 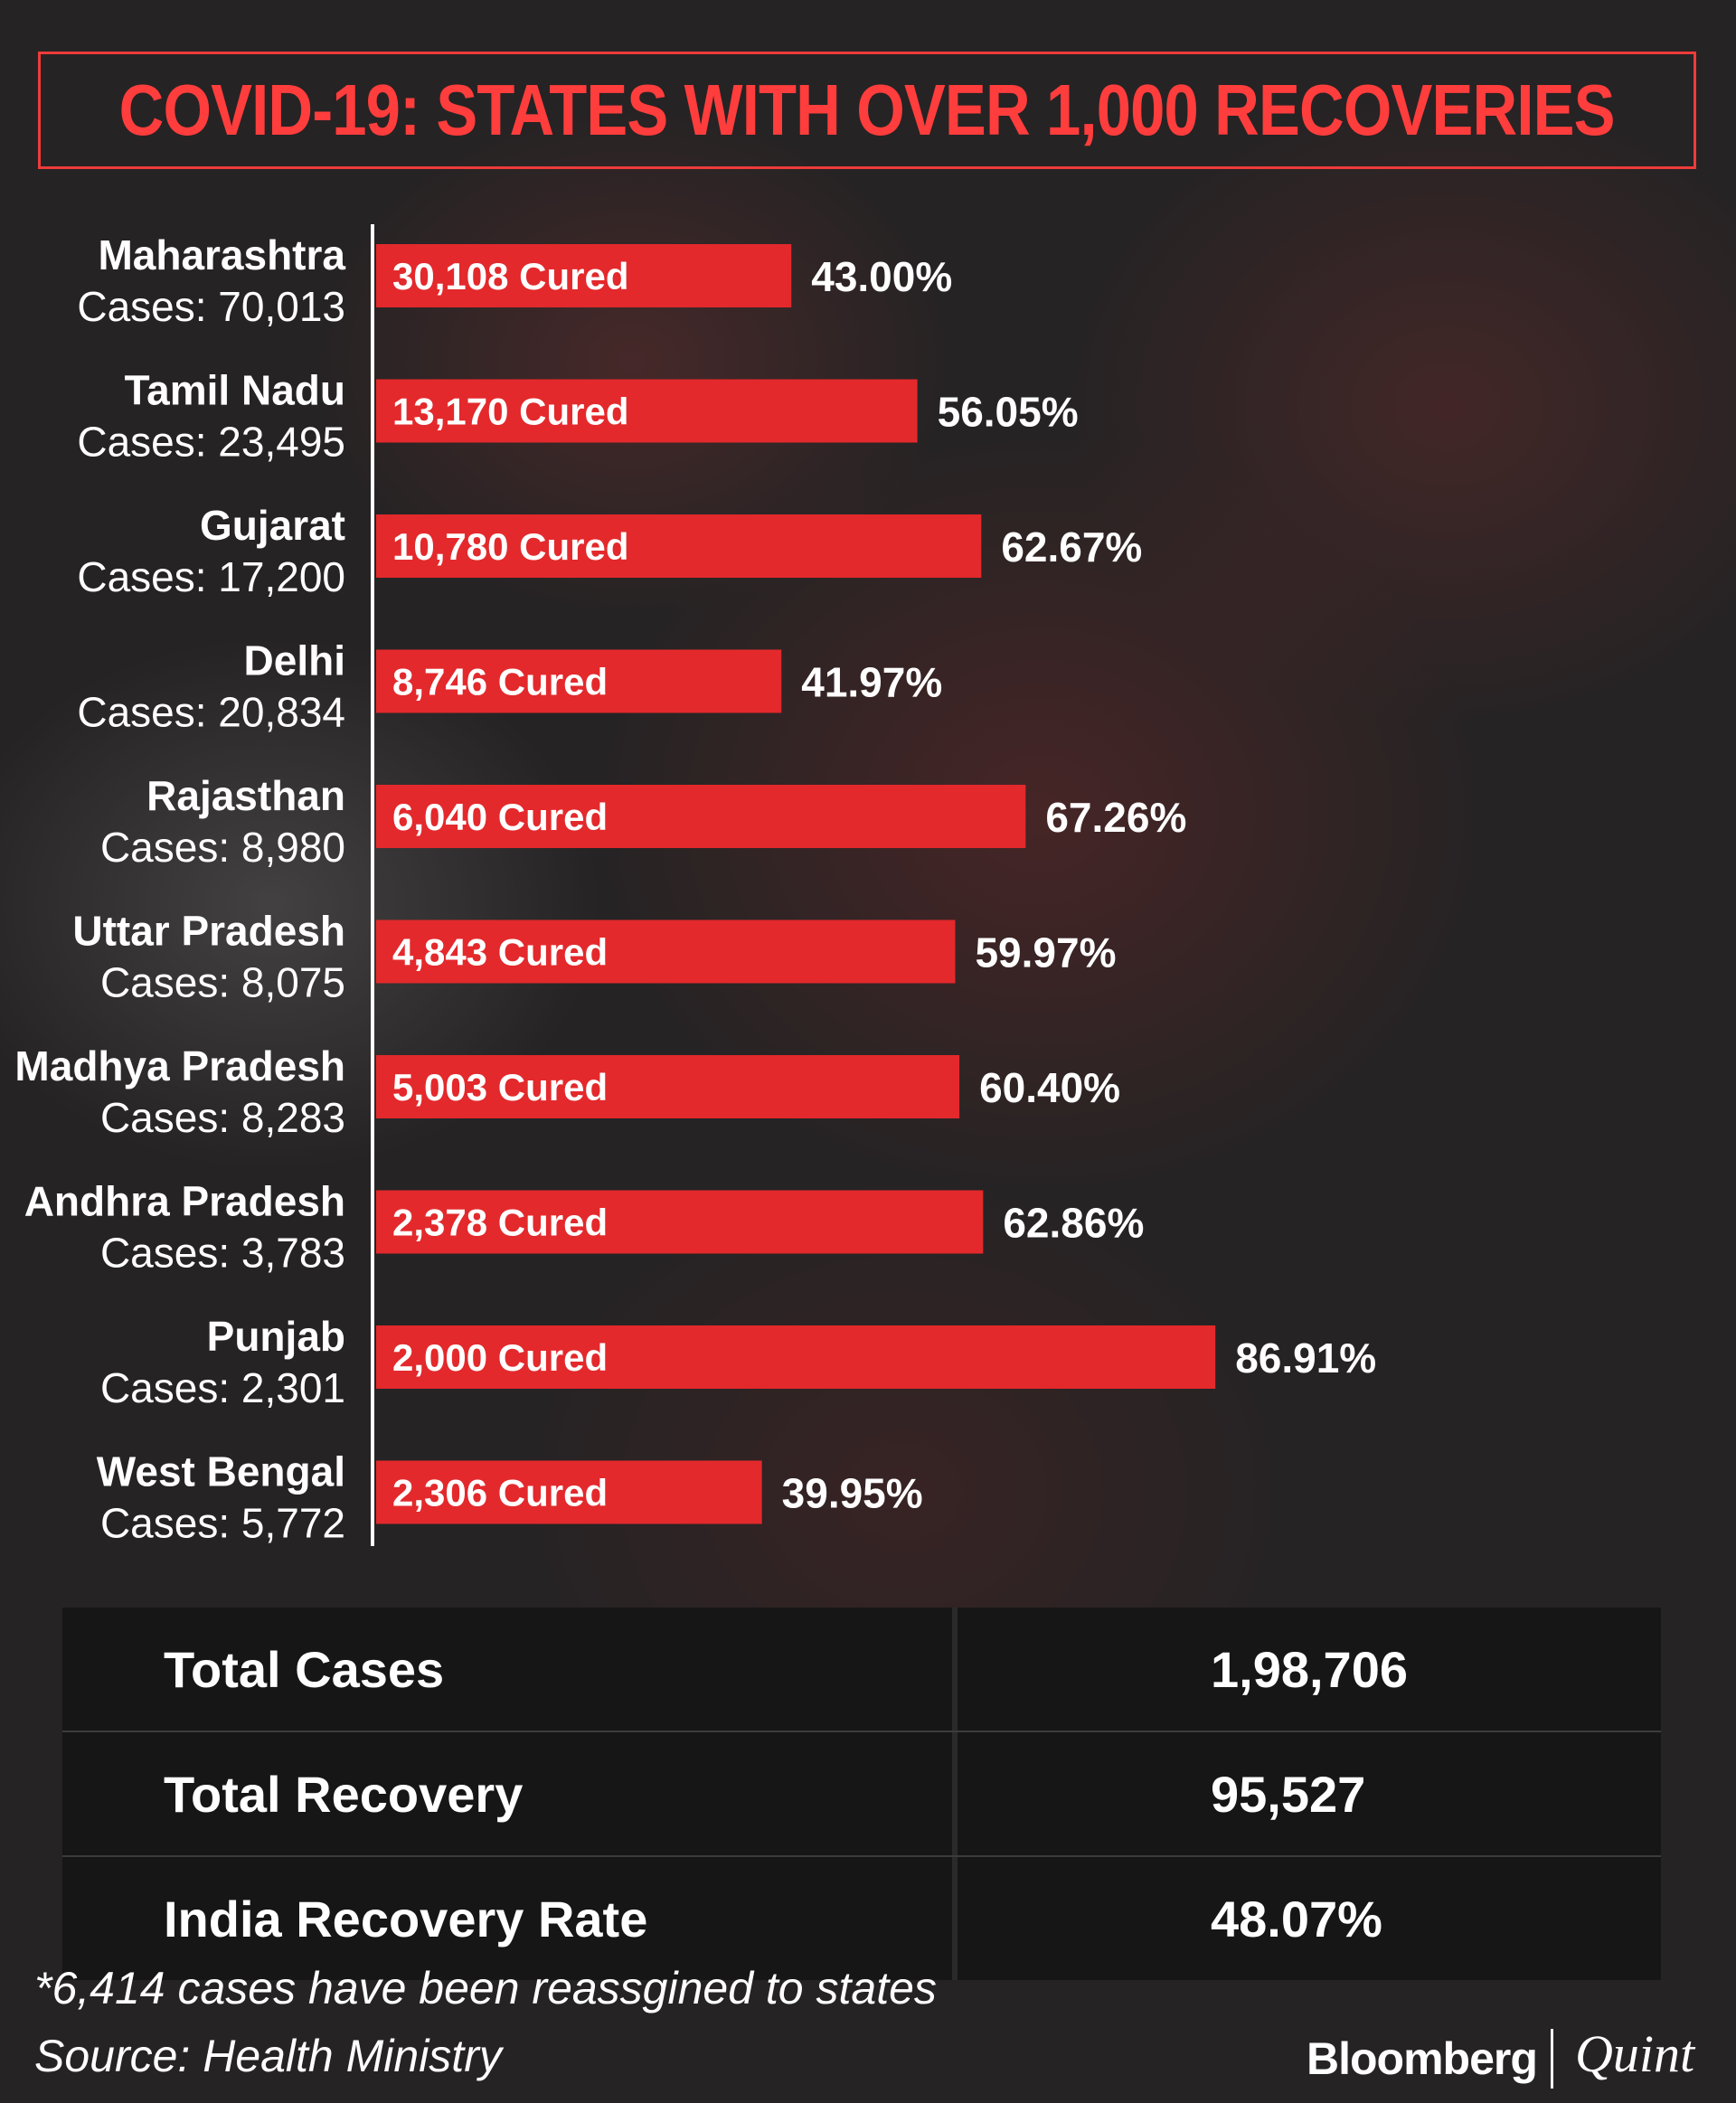 What do you see at coordinates (1050, 1087) in the screenshot?
I see `bar-percent-label: 60.40%` at bounding box center [1050, 1087].